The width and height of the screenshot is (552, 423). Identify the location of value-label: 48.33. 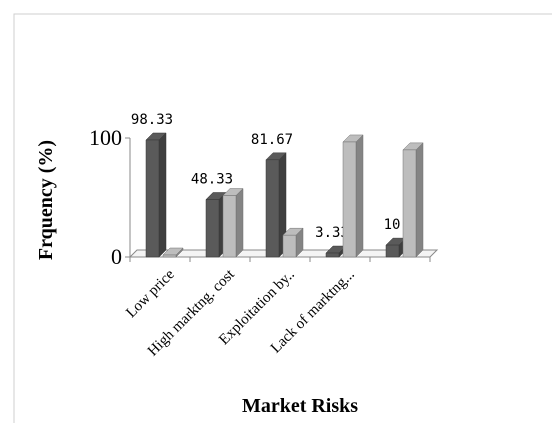
(212, 179).